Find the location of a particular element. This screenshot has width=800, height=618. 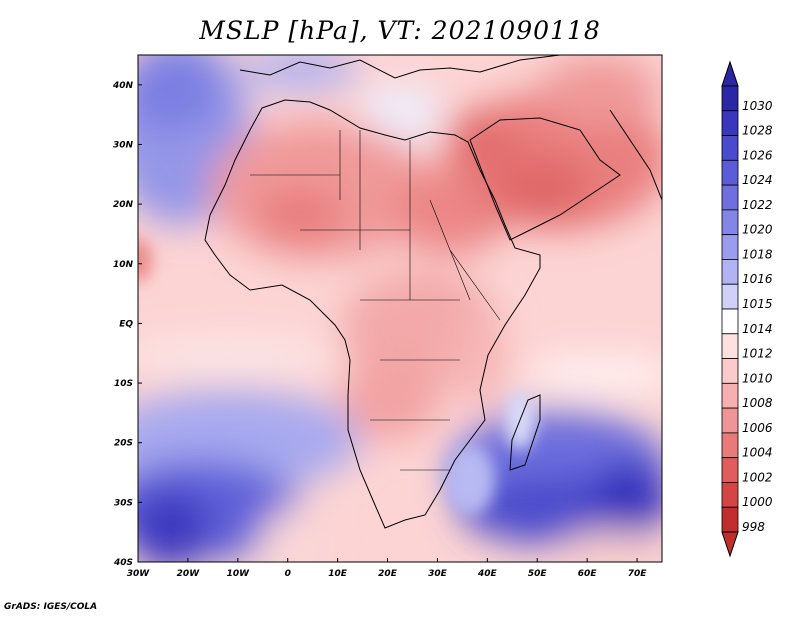

colorbar-label: 1015 is located at coordinates (757, 304).